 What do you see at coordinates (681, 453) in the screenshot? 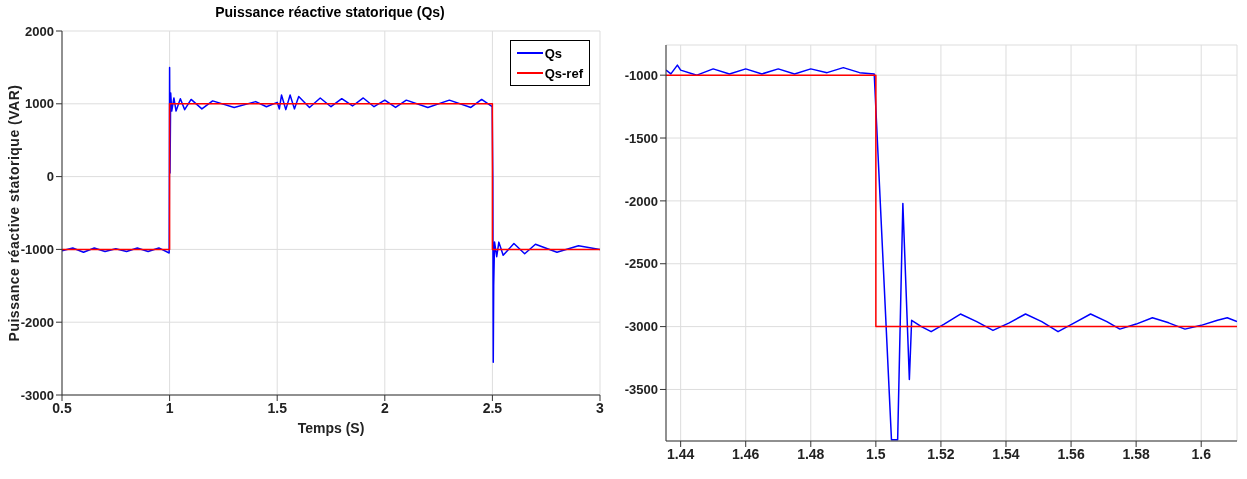
I see `x-tick-label: 1.44` at bounding box center [681, 453].